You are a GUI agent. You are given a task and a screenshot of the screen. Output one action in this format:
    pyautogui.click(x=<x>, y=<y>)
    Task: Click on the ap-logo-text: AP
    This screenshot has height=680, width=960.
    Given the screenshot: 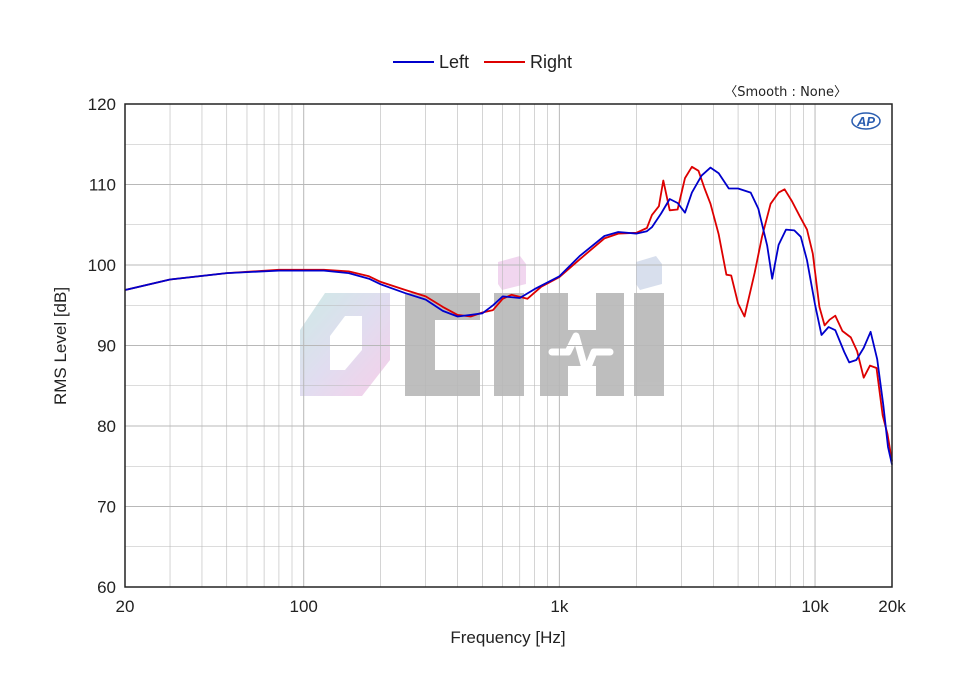 What is the action you would take?
    pyautogui.click(x=865, y=121)
    